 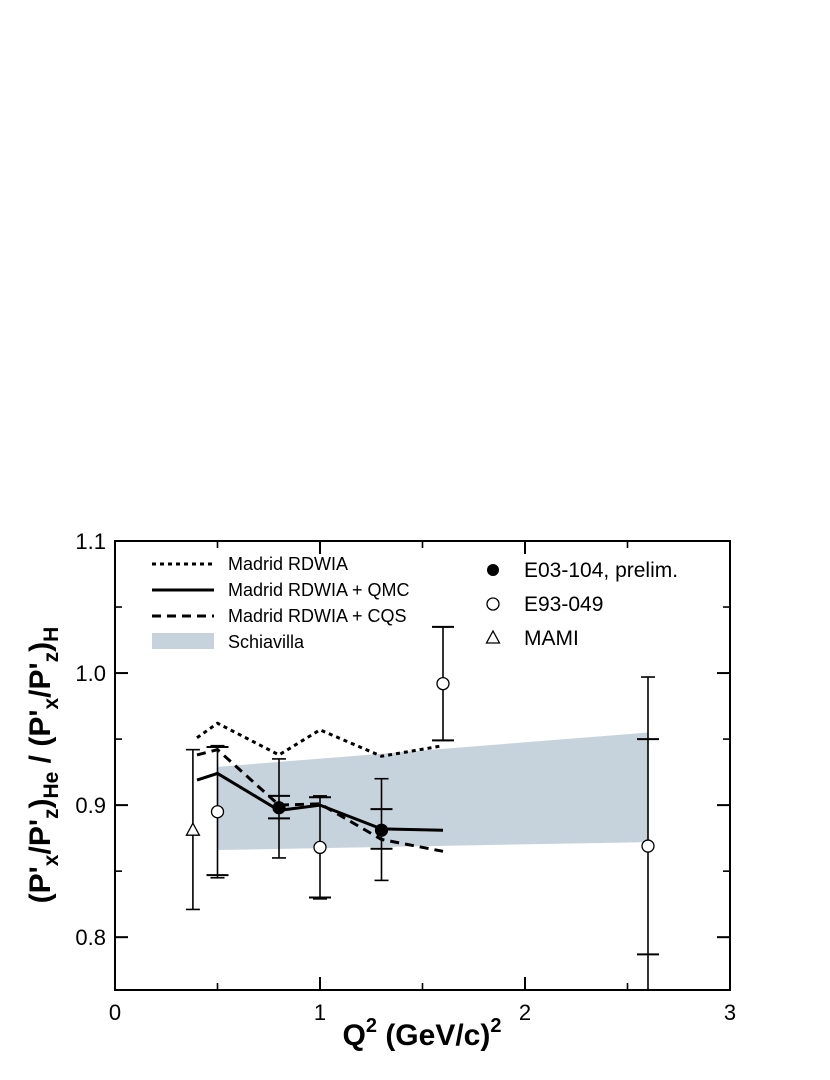 What do you see at coordinates (319, 590) in the screenshot?
I see `legend-label: Madrid RDWIA + QMC` at bounding box center [319, 590].